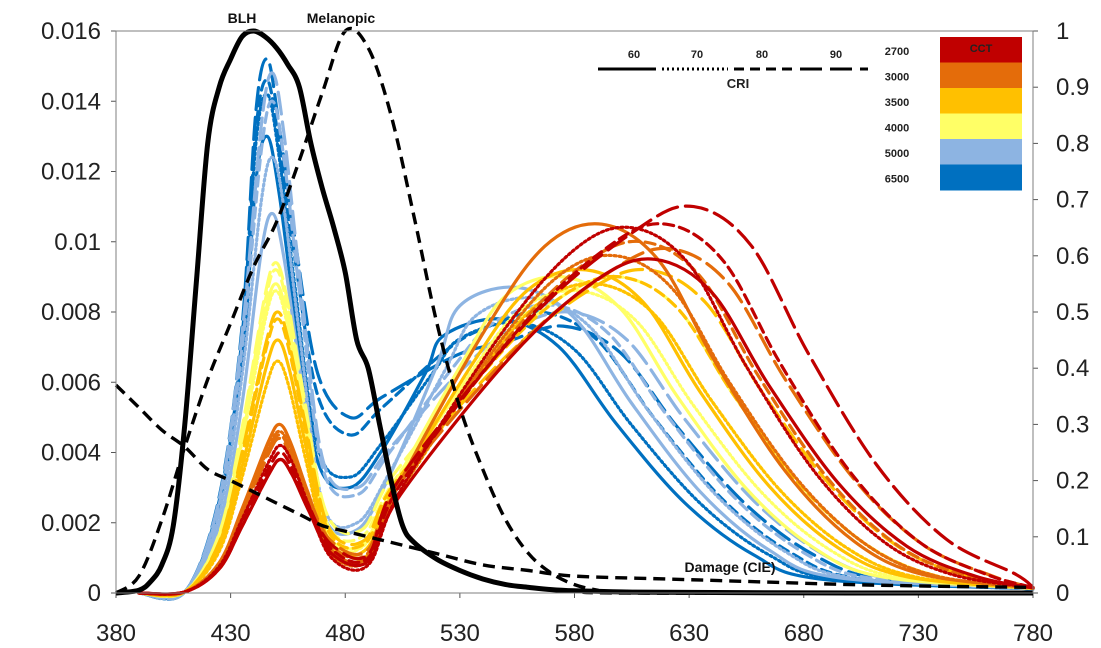 Image resolution: width=1101 pixels, height=648 pixels. Describe the element at coordinates (836, 55) in the screenshot. I see `cri-label-90: 90` at that location.